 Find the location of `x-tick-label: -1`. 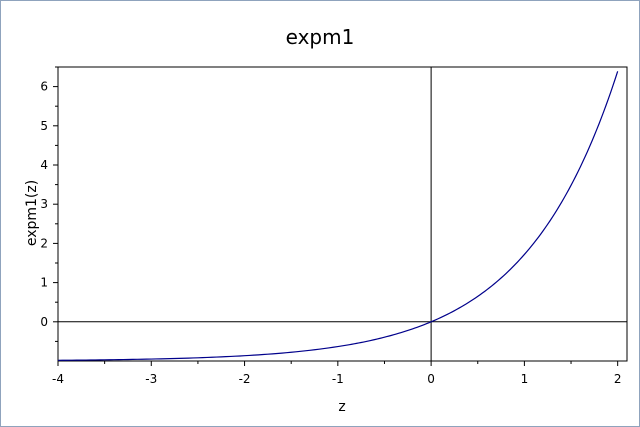

x-tick-label: -1 is located at coordinates (338, 379).